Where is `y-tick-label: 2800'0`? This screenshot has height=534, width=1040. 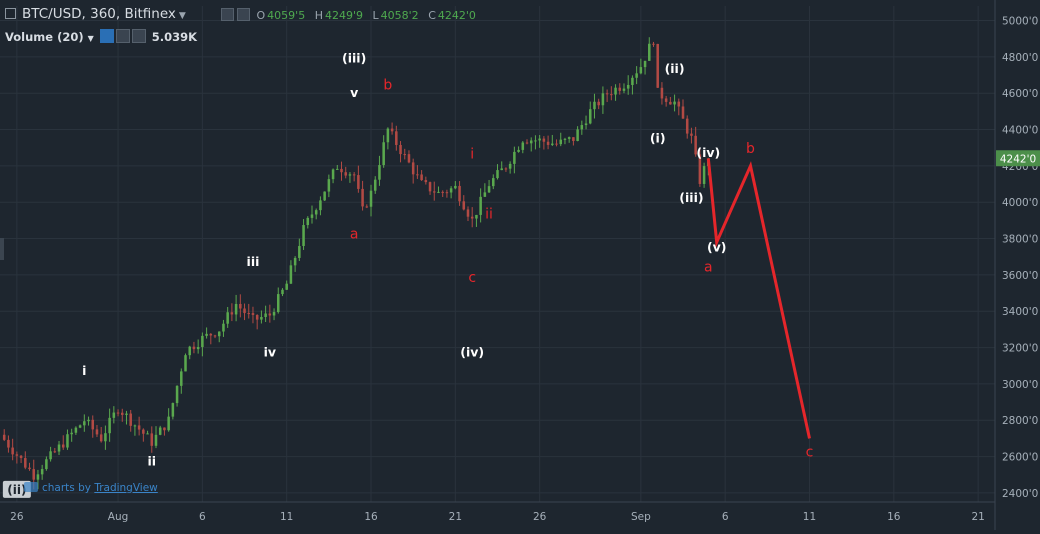
y-tick-label: 2800'0 is located at coordinates (1020, 421).